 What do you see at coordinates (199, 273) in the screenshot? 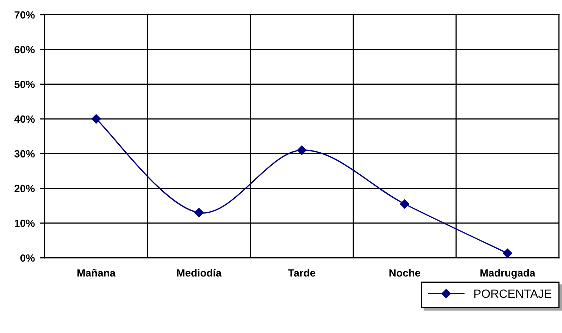
I see `x-tick-label: Mediodía` at bounding box center [199, 273].